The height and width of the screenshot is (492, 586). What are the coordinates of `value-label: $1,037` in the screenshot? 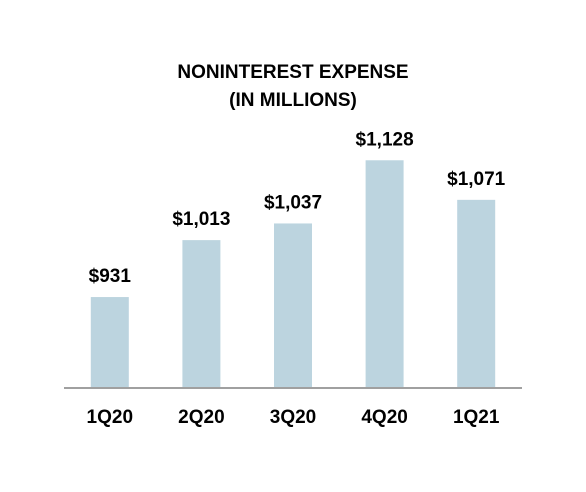 It's located at (293, 202).